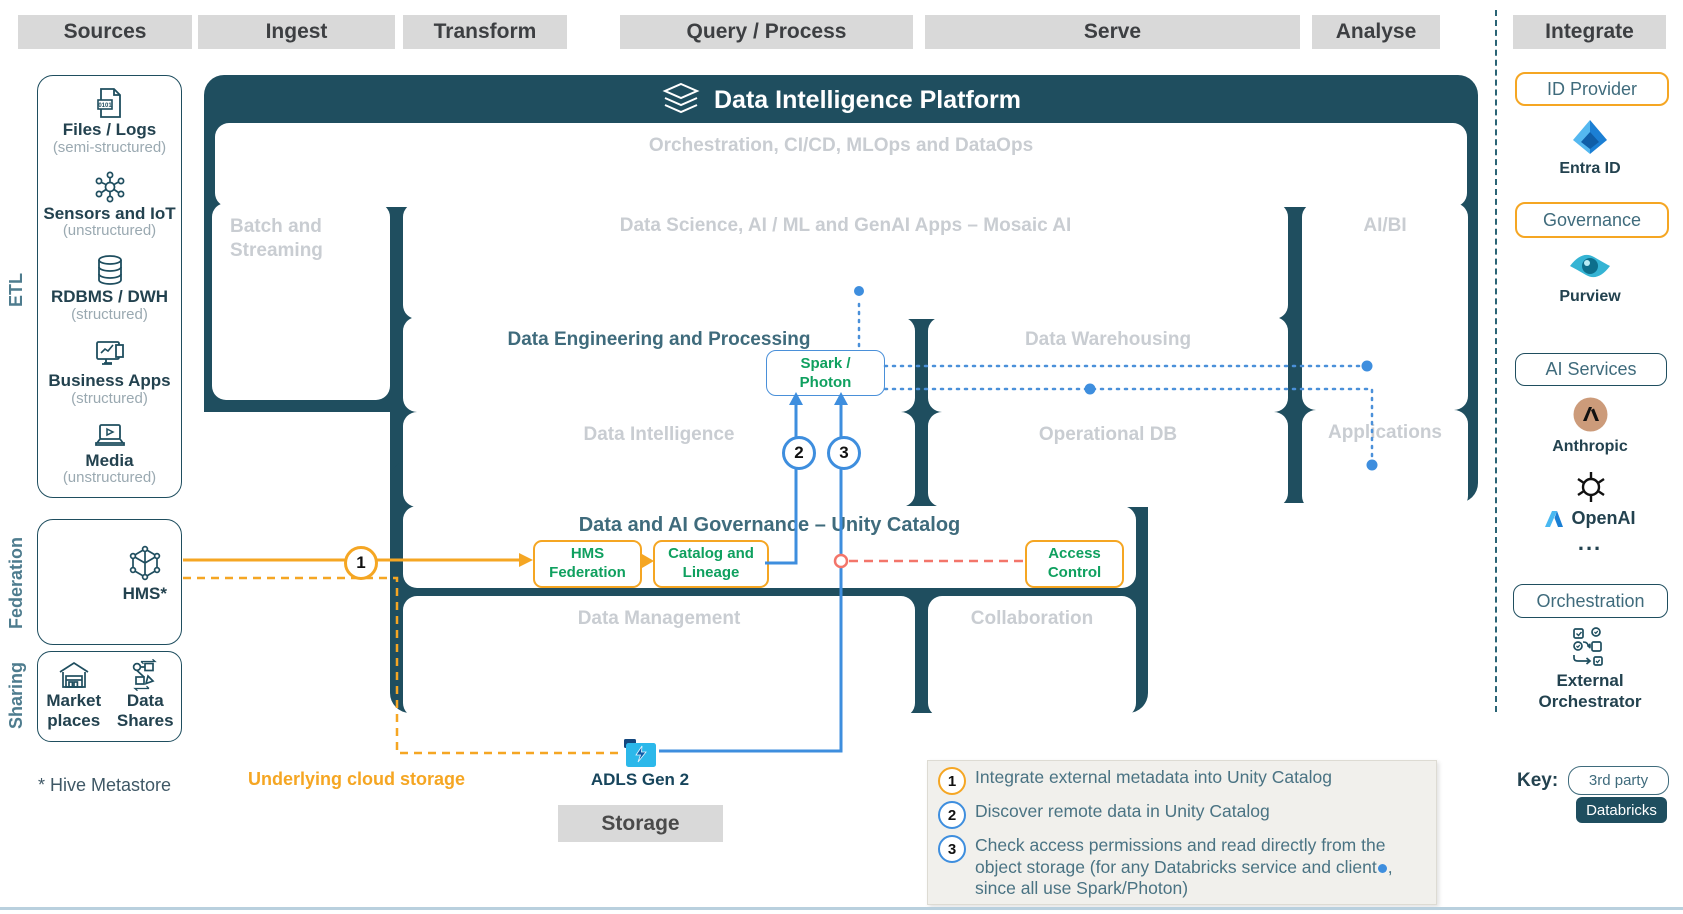 This screenshot has width=1683, height=914. I want to click on flow1-number-badge: 1, so click(361, 563).